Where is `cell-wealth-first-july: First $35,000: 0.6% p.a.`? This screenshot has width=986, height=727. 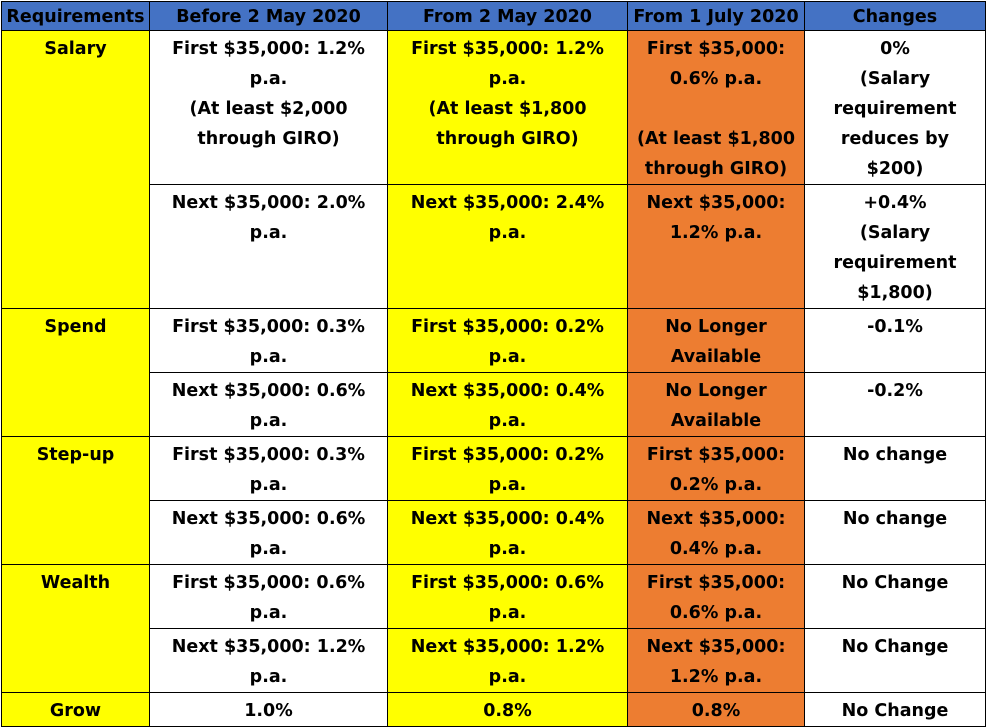 cell-wealth-first-july: First $35,000: 0.6% p.a. is located at coordinates (716, 596).